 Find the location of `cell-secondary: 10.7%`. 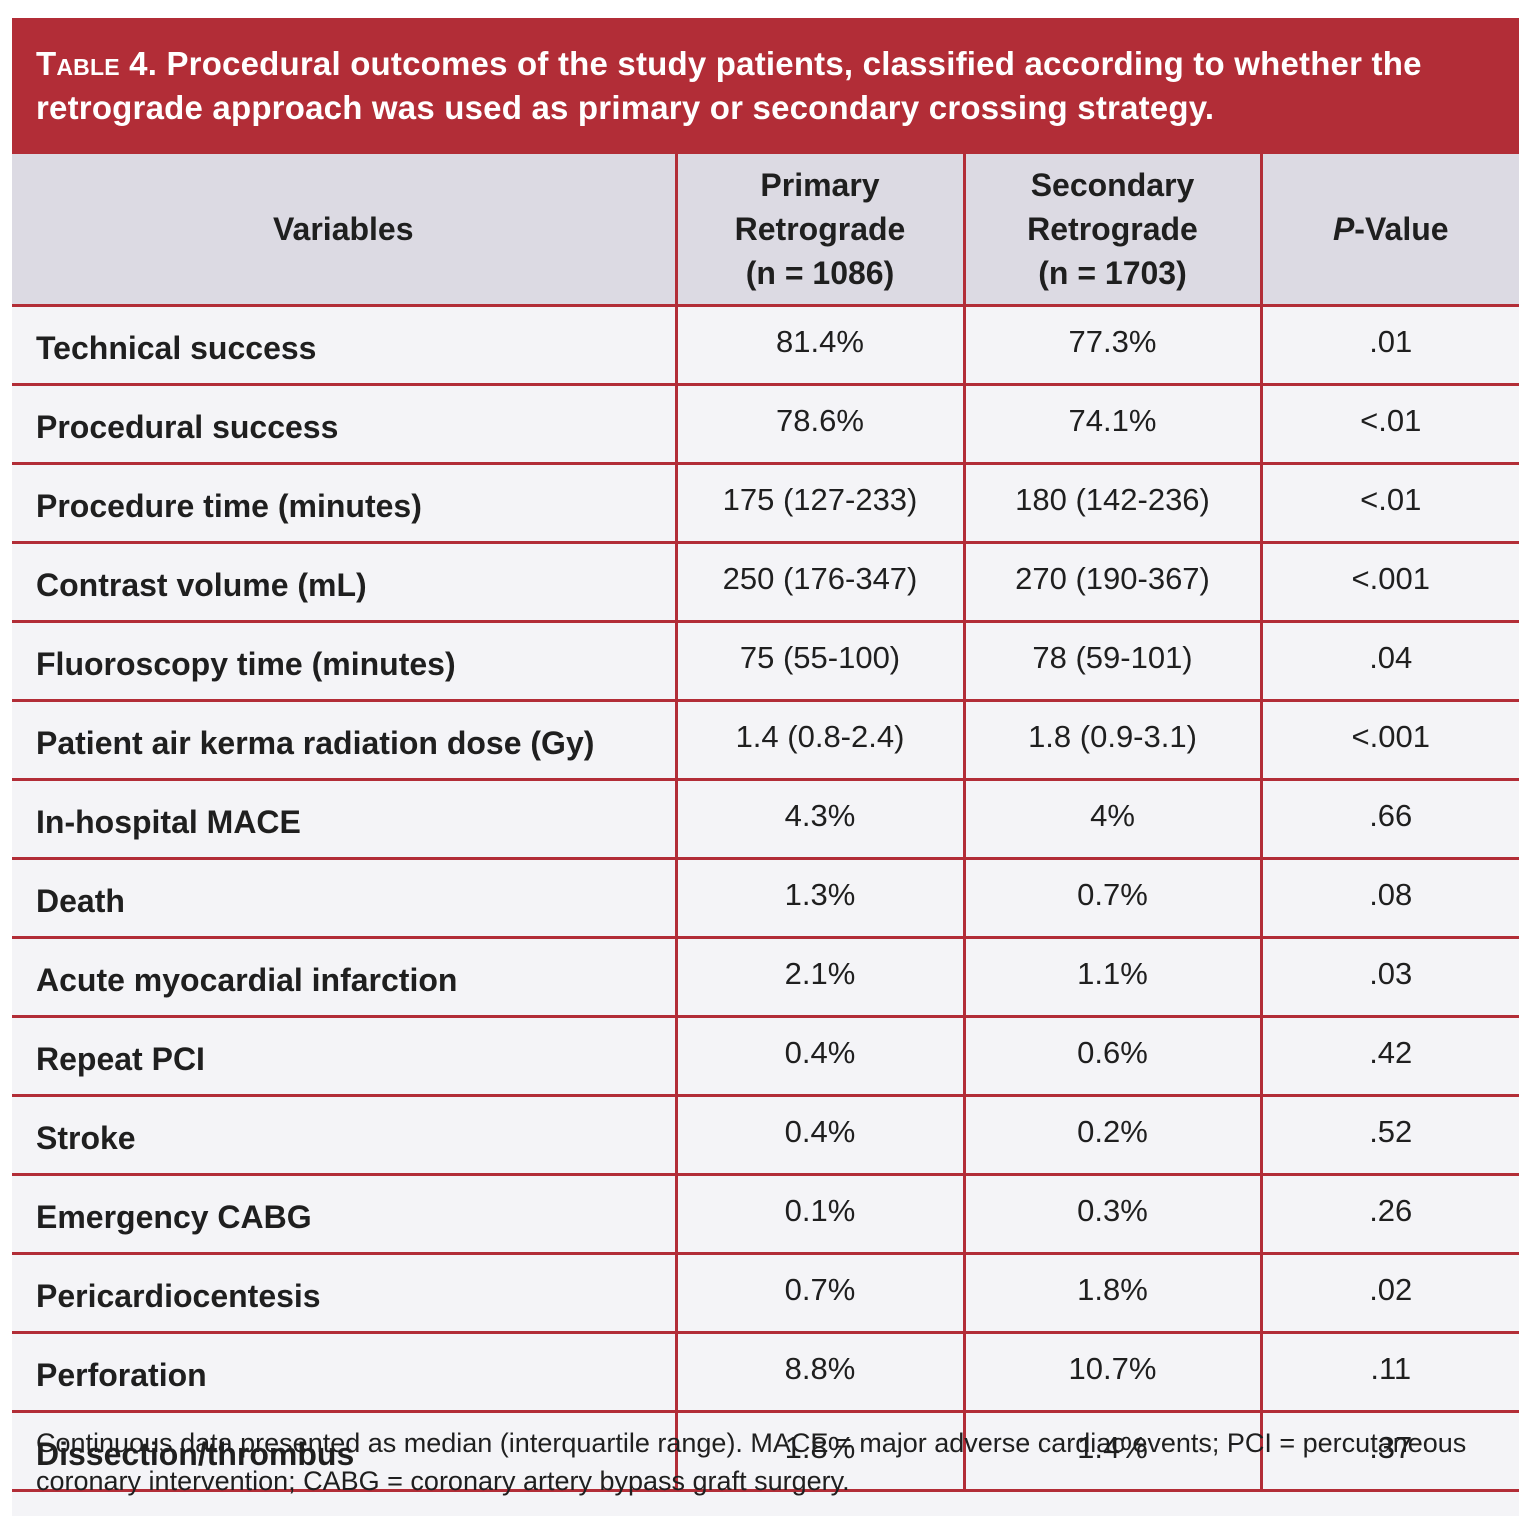

cell-secondary: 10.7% is located at coordinates (1111, 1372).